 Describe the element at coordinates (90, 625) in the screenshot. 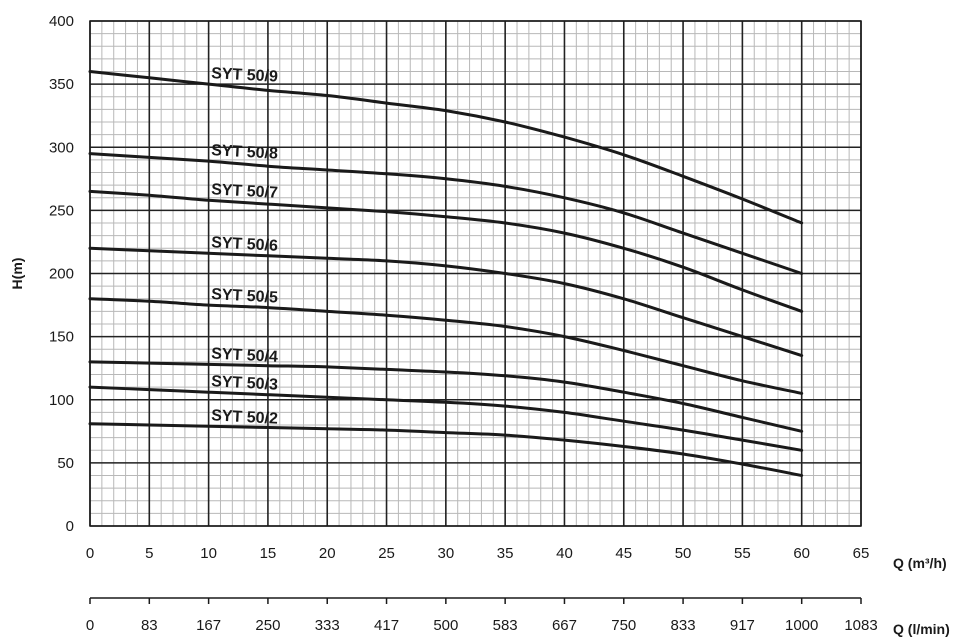

I see `x2-tick-label: 0` at that location.